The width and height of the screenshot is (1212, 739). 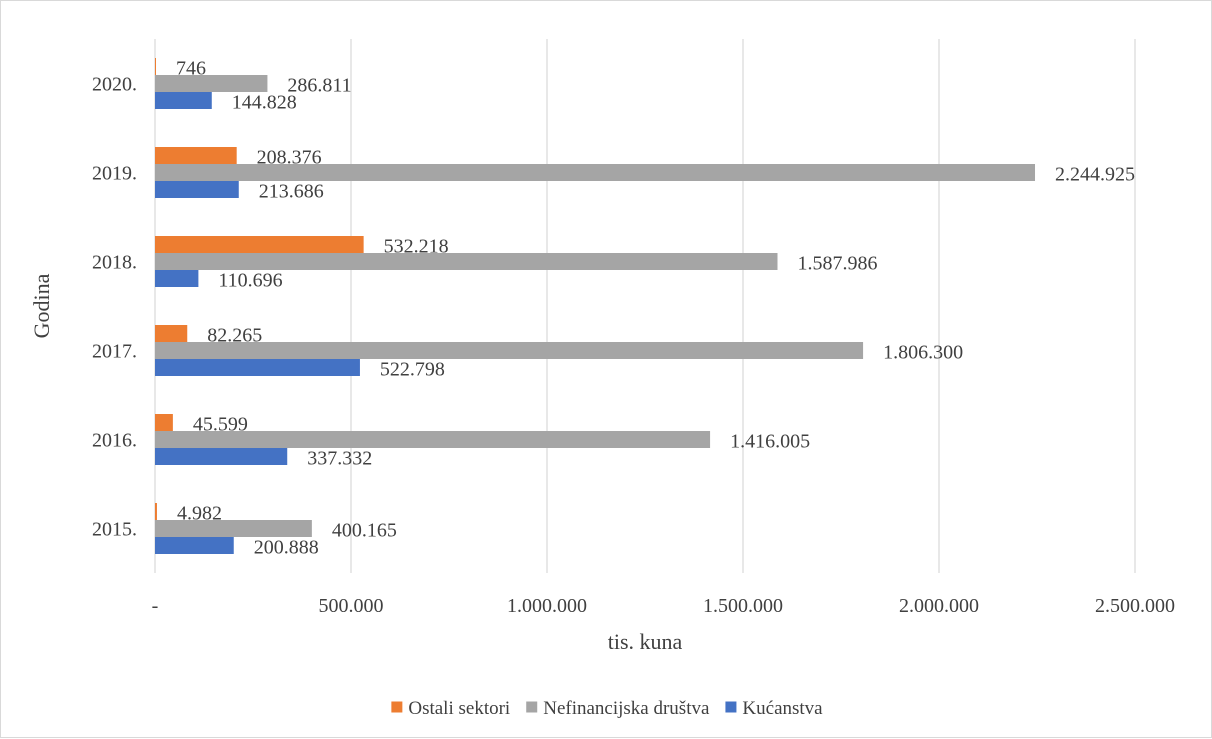 What do you see at coordinates (416, 247) in the screenshot?
I see `data-label: 532.218` at bounding box center [416, 247].